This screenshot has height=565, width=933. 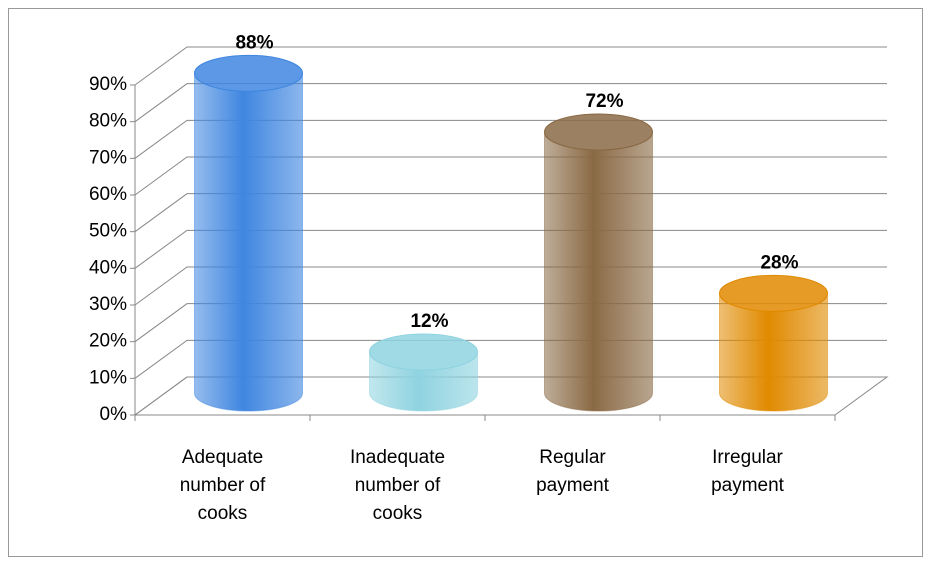 I want to click on y-tick-label: 40%, so click(x=108, y=267).